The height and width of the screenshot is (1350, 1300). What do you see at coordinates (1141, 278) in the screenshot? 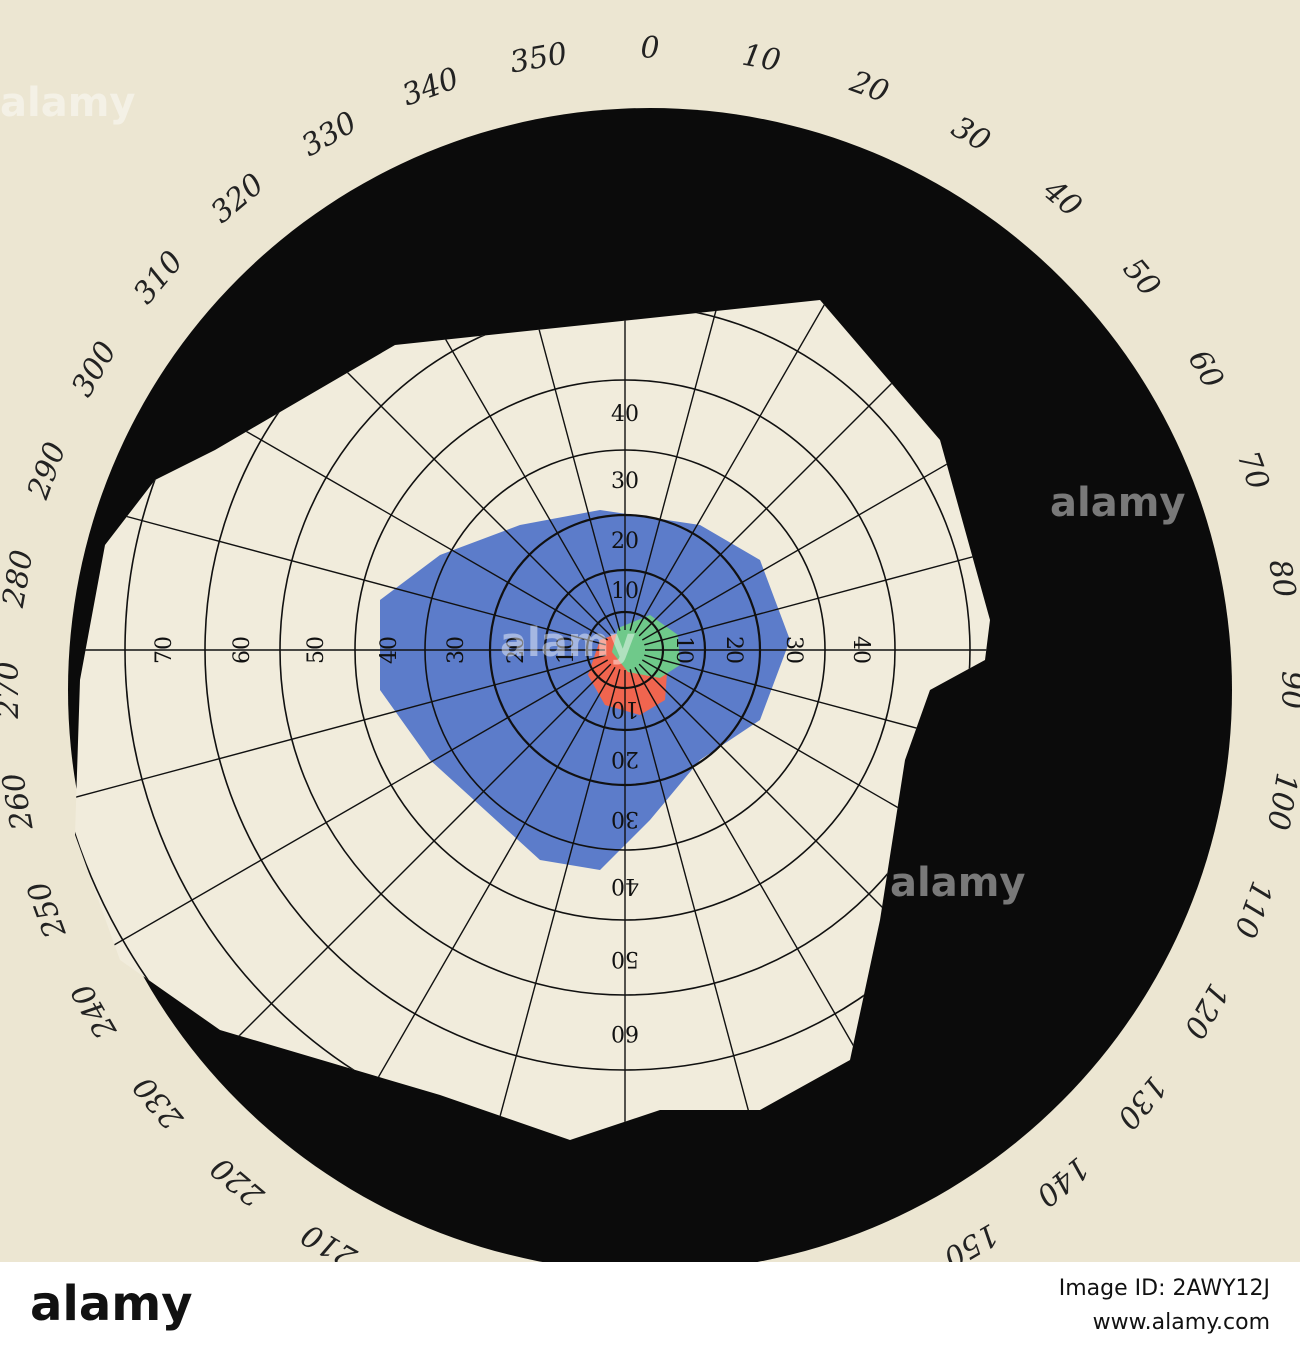
I see `degree-label: 50` at bounding box center [1141, 278].